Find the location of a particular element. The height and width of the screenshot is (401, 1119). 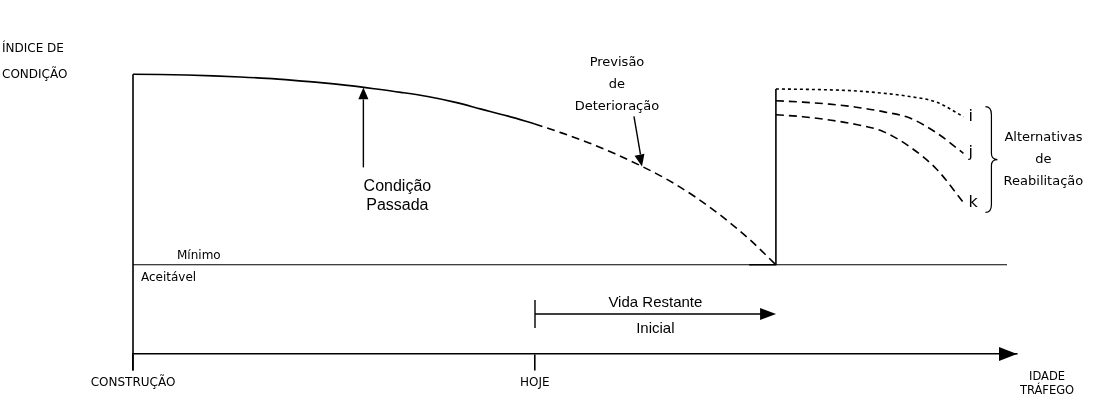

series-label: k is located at coordinates (973, 201).